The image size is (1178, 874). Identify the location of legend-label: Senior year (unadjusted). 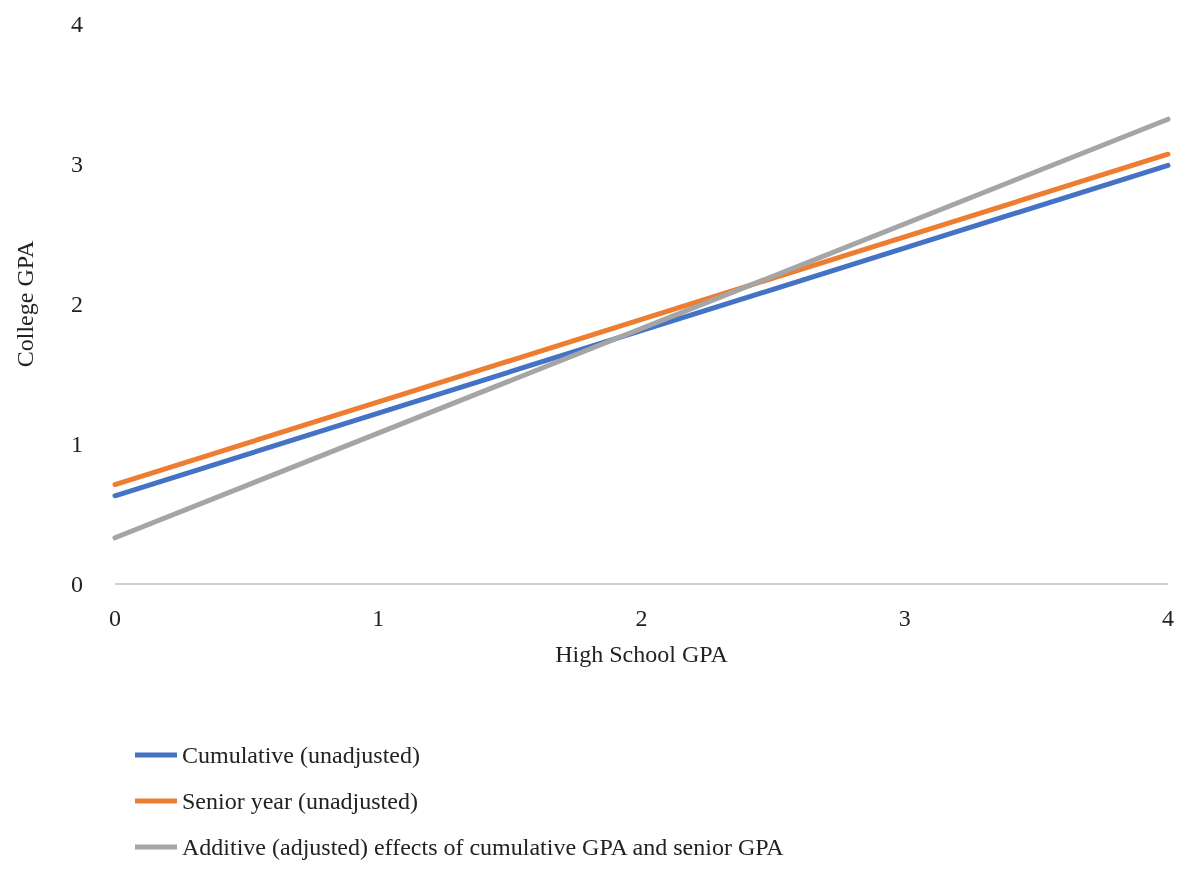
(300, 801).